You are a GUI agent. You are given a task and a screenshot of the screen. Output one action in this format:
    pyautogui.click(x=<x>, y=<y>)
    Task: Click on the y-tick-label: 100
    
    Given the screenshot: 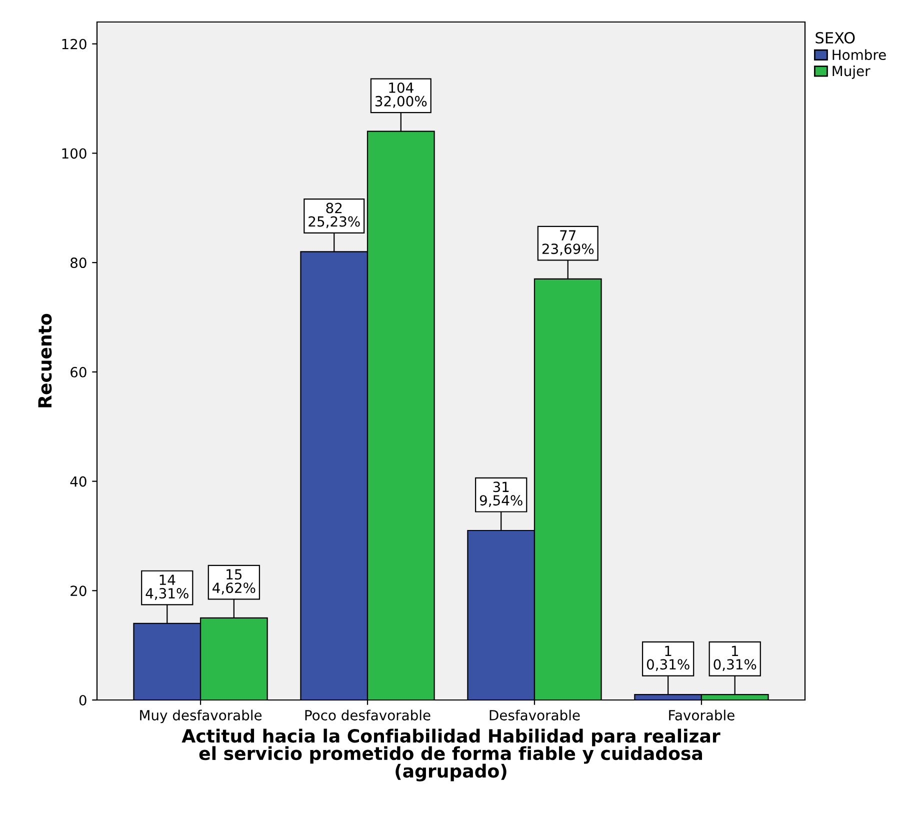 What is the action you would take?
    pyautogui.click(x=74, y=153)
    